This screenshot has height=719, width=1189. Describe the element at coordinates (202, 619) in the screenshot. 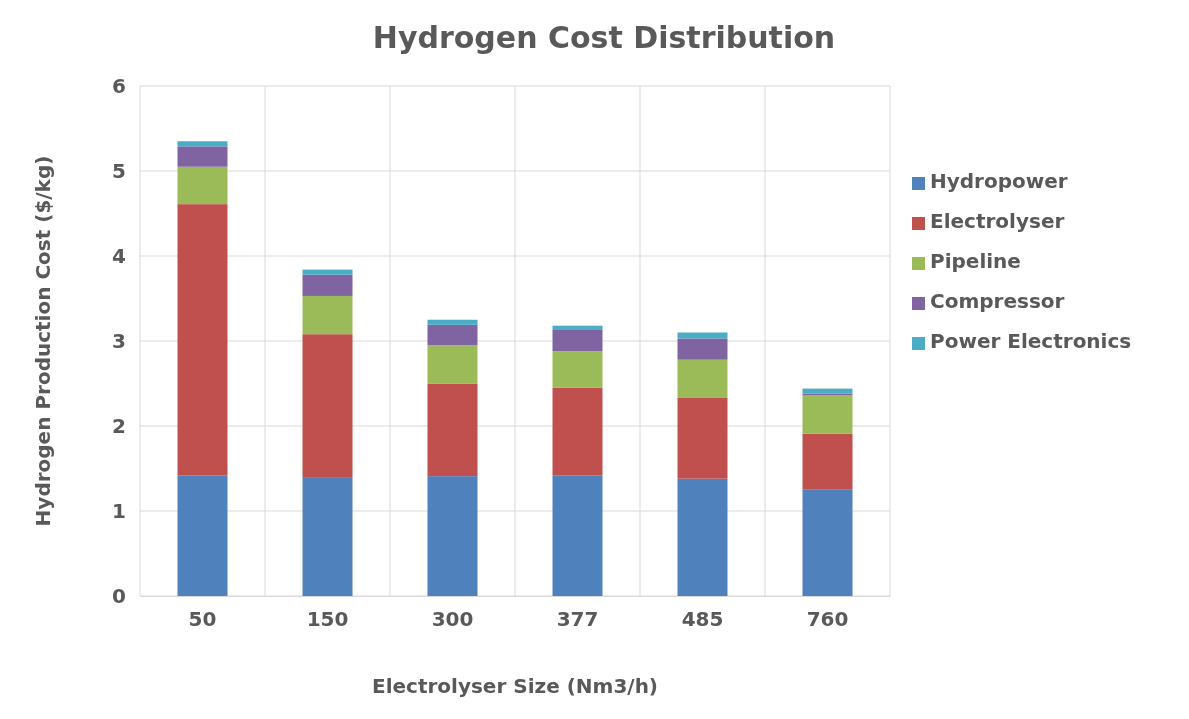

I see `x-tick-label: 50` at that location.